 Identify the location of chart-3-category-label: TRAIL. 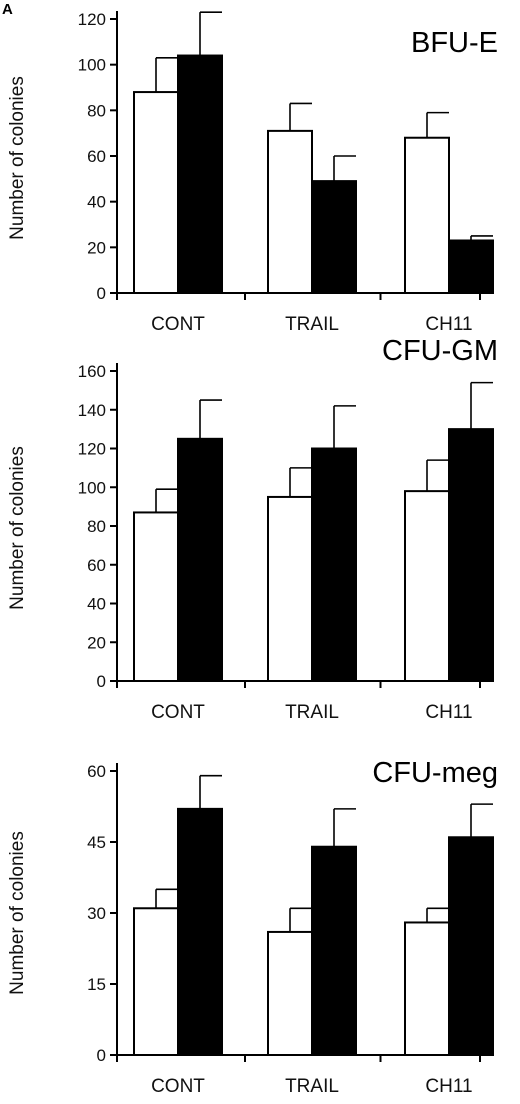
(312, 1086).